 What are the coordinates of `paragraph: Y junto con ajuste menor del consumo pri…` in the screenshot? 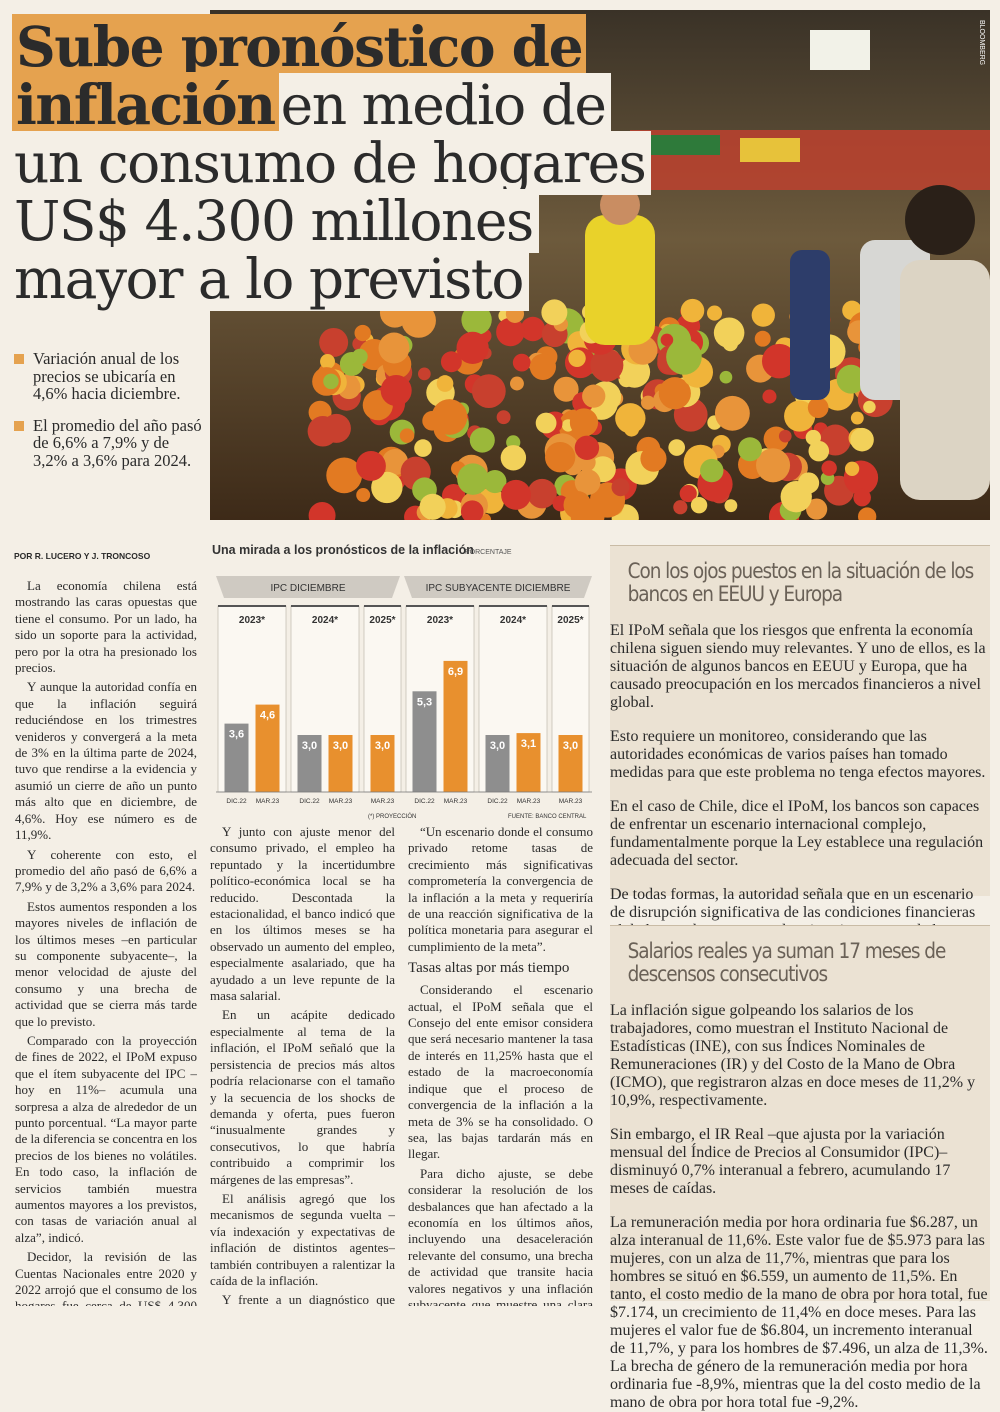 It's located at (302, 914).